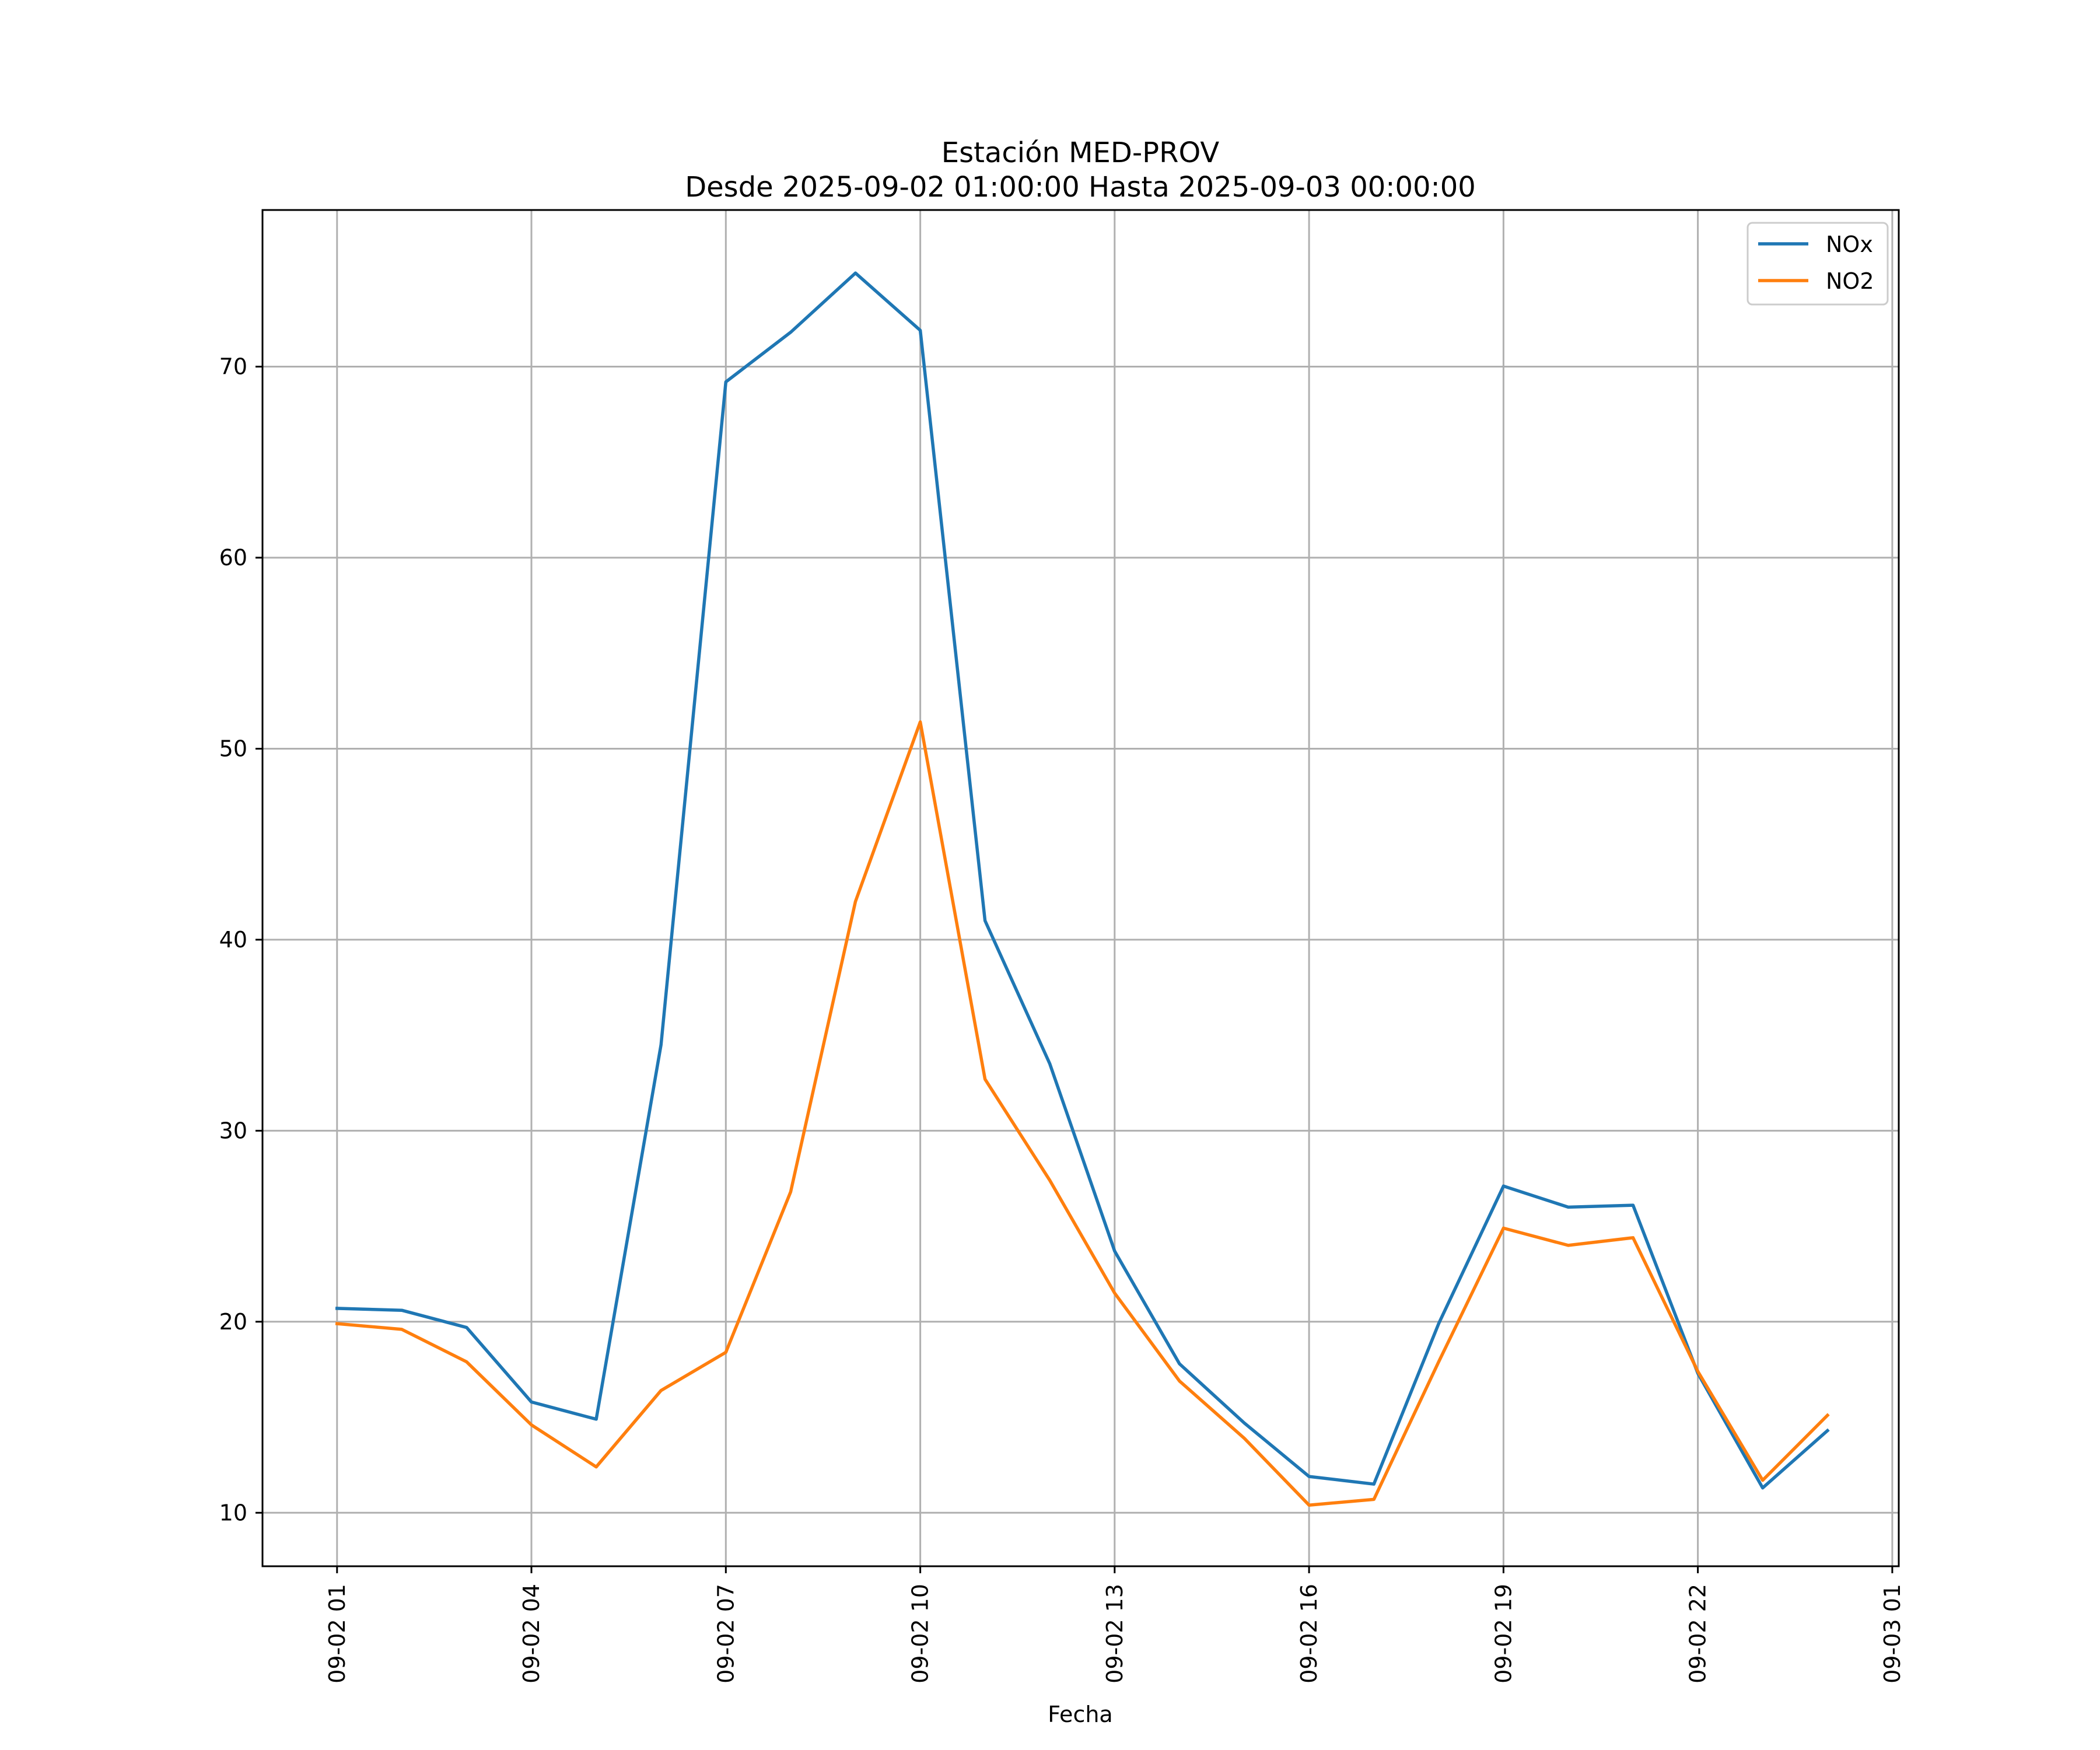 The image size is (2100, 1750). I want to click on legend: NOx NO2, so click(1817, 264).